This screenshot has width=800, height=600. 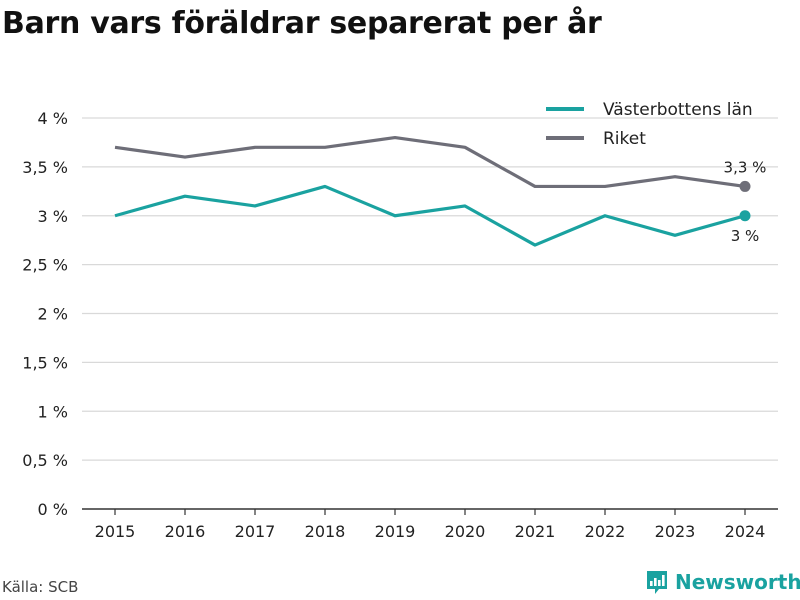 I want to click on y-tick-label: 0,5 %, so click(x=45, y=460).